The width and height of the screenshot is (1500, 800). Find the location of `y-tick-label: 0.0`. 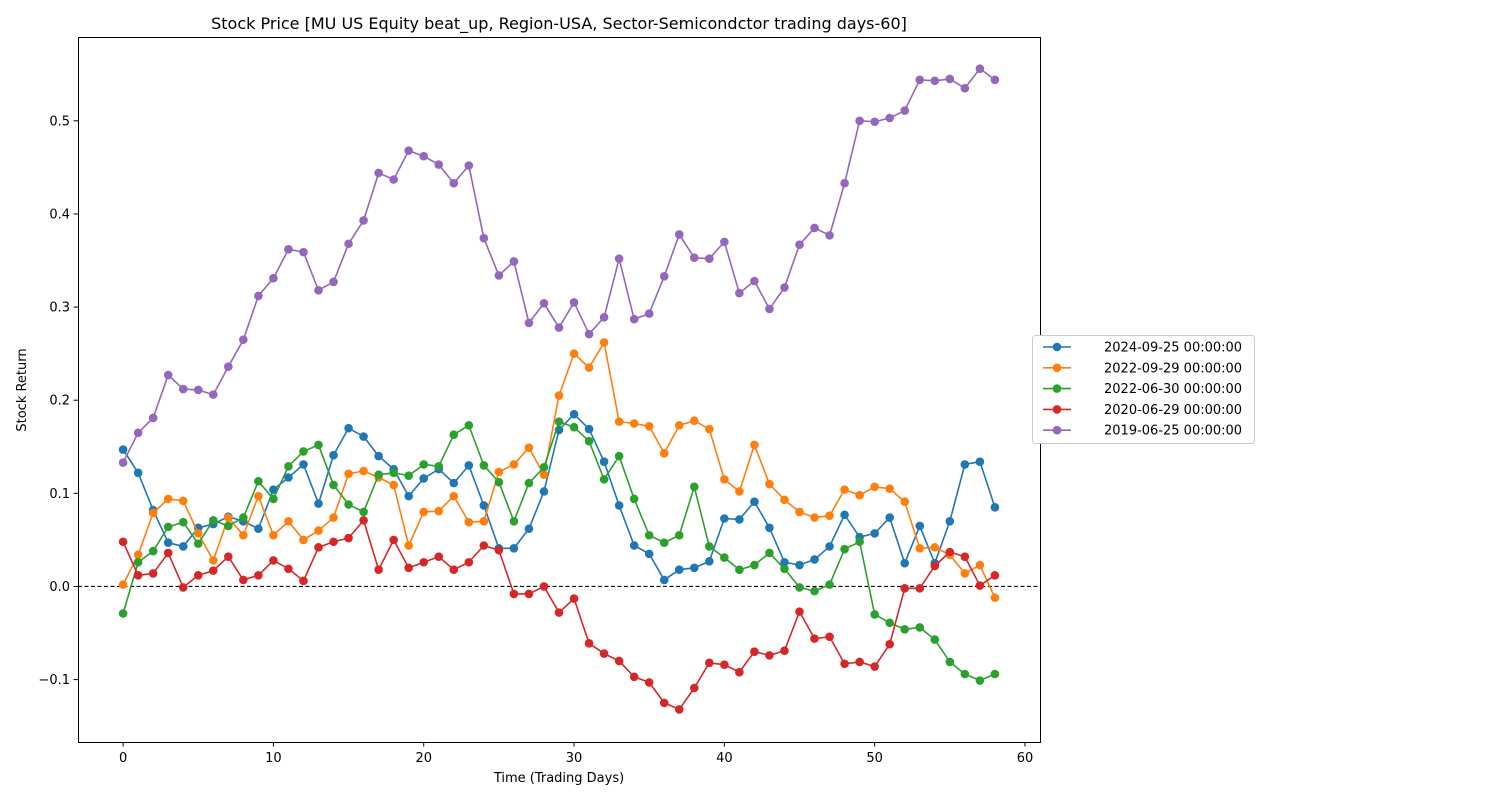

y-tick-label: 0.0 is located at coordinates (59, 587).